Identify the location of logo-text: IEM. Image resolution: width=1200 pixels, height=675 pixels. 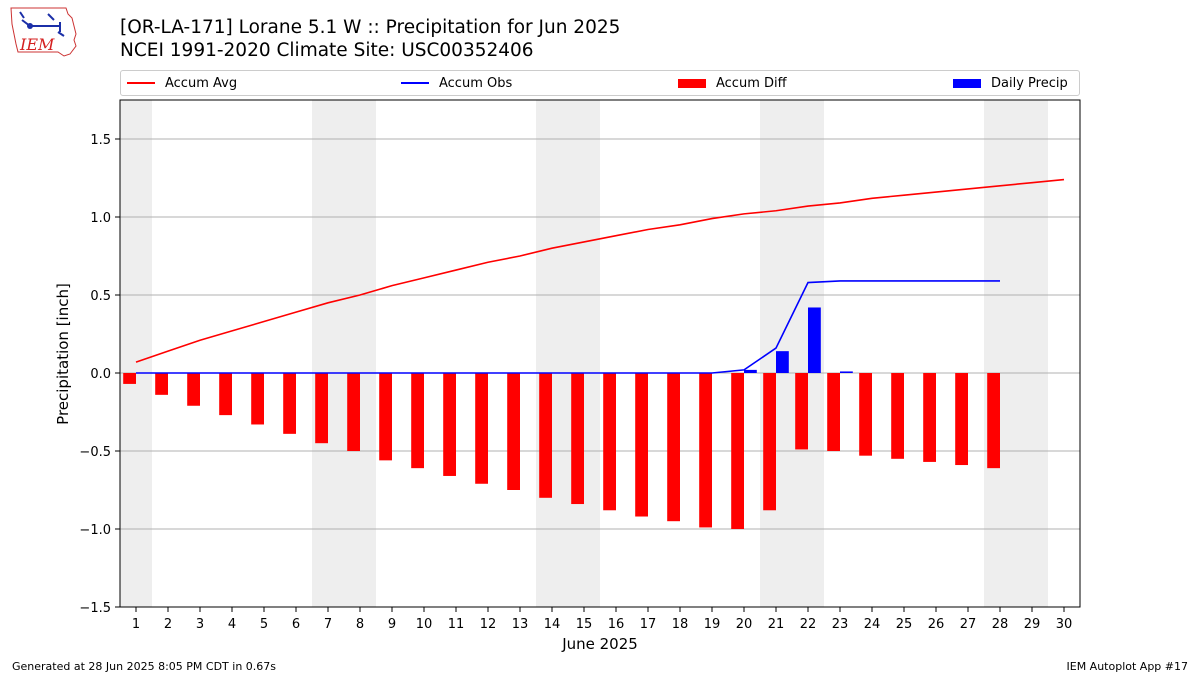
(37, 44).